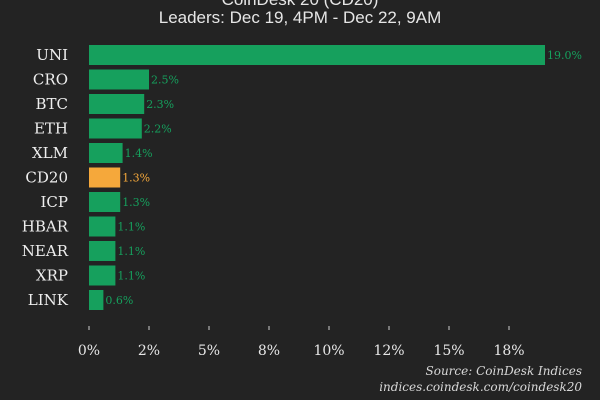 The height and width of the screenshot is (400, 600). What do you see at coordinates (508, 351) in the screenshot?
I see `x-tick-label: 18%` at bounding box center [508, 351].